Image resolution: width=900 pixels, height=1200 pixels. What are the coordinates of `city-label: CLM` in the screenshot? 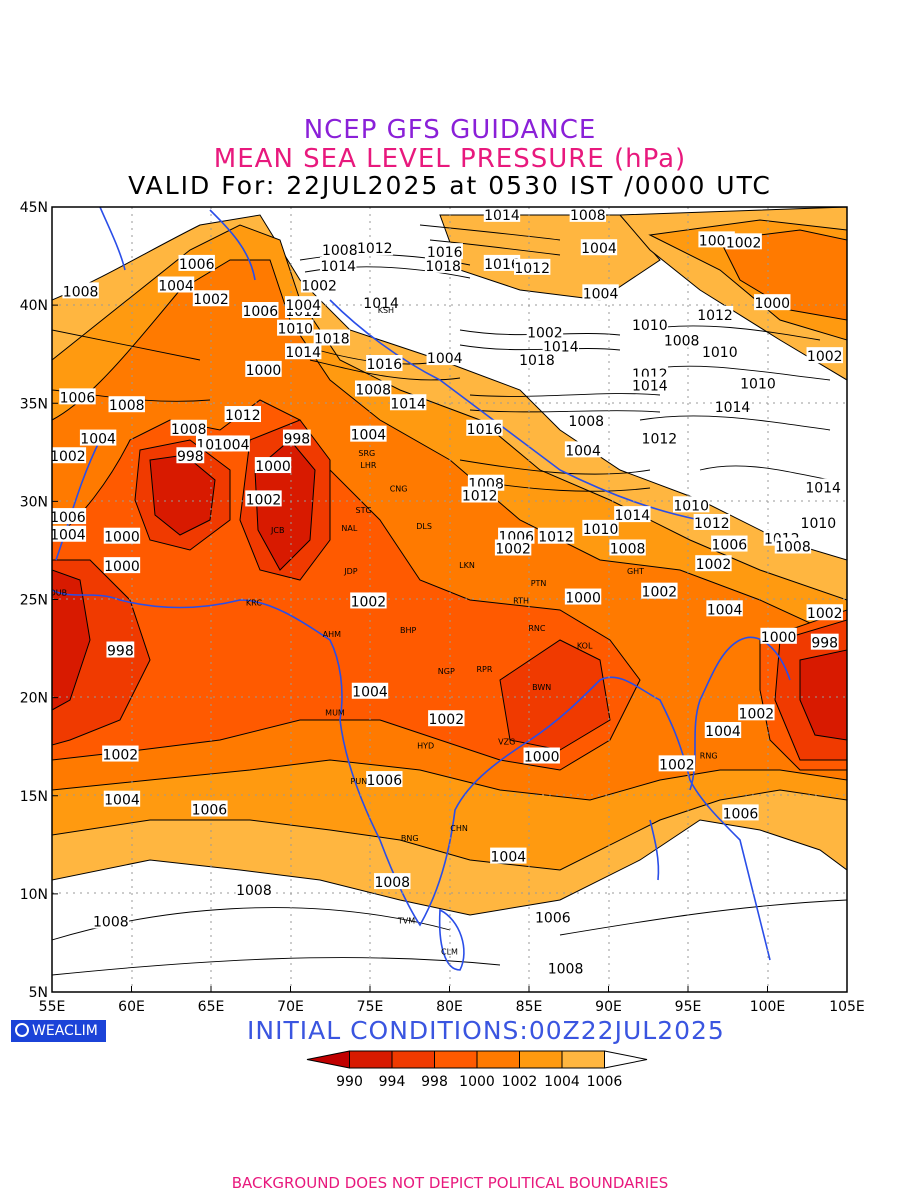 It's located at (449, 952).